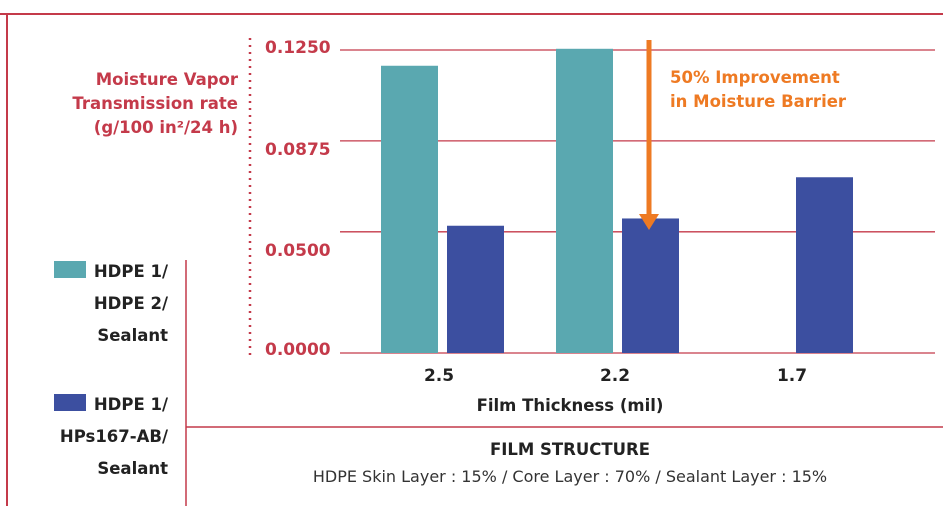 This screenshot has width=943, height=506. Describe the element at coordinates (439, 376) in the screenshot. I see `x-tick-label: 2.5` at that location.